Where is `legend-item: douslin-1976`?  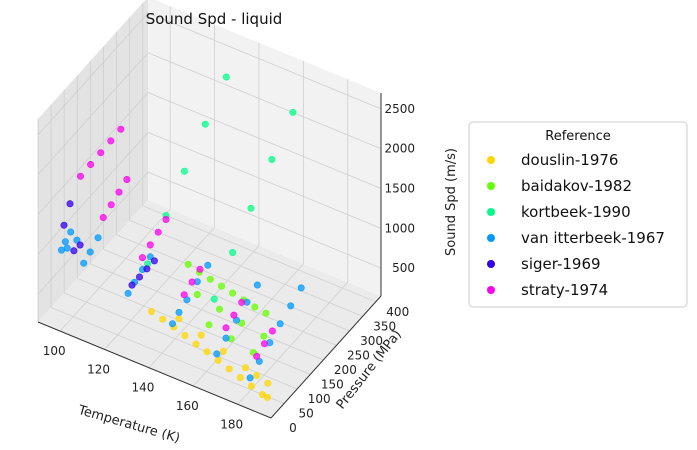
legend-item: douslin-1976 is located at coordinates (552, 160).